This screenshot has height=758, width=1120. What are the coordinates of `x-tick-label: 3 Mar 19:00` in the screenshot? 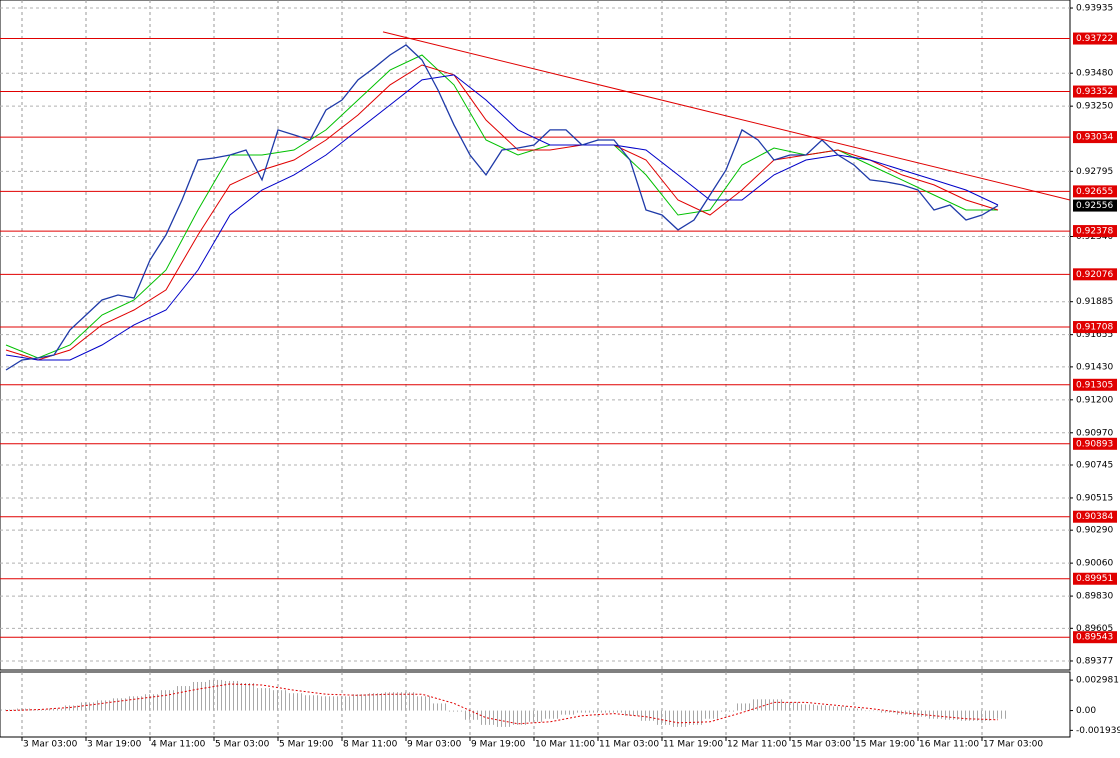 It's located at (114, 745).